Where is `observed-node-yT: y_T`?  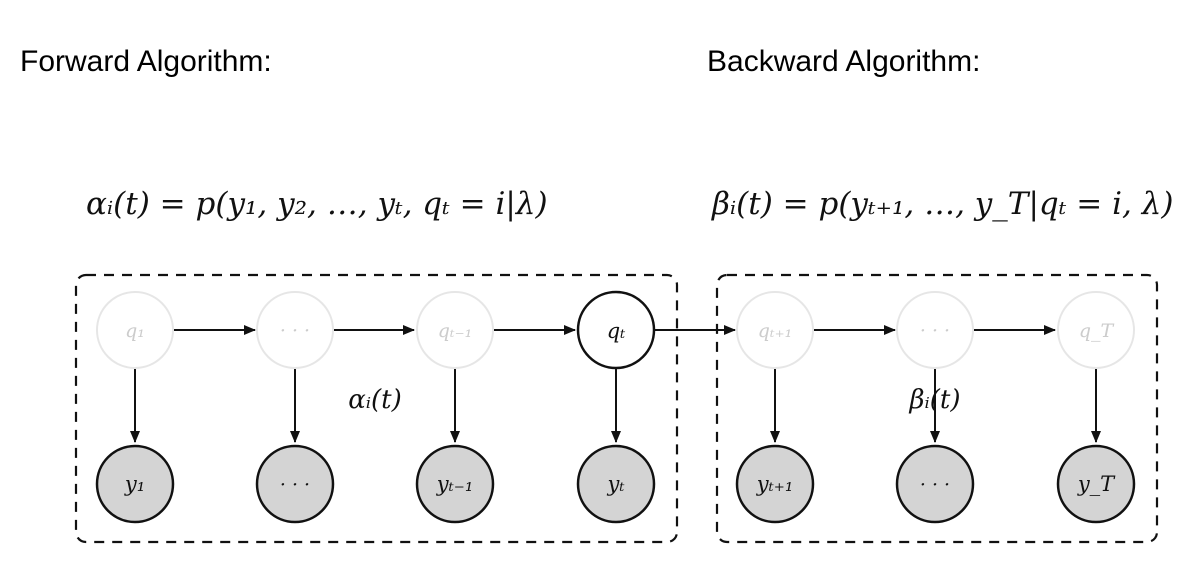 observed-node-yT: y_T is located at coordinates (1096, 484).